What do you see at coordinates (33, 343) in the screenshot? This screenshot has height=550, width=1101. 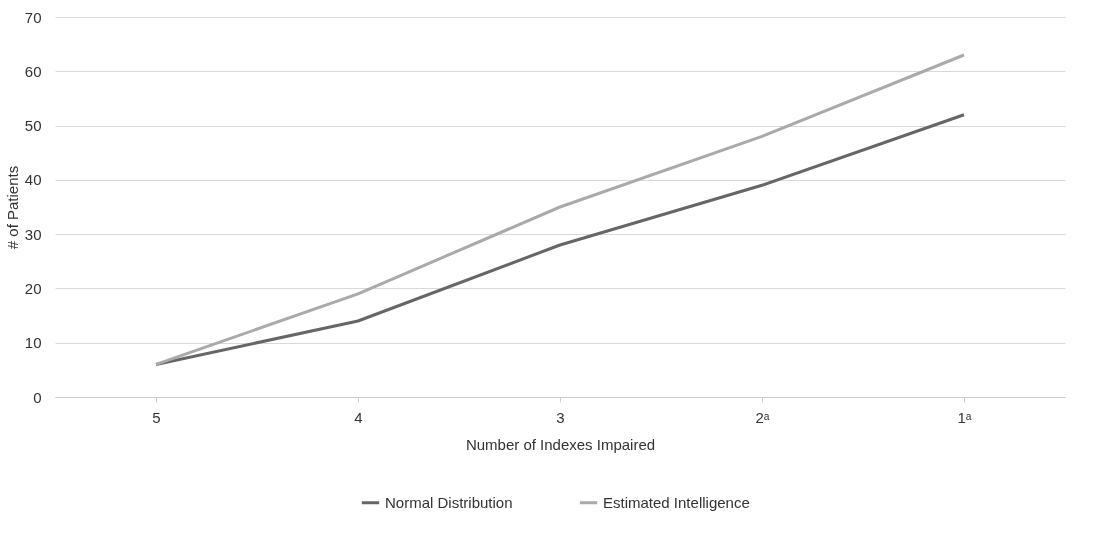 I see `y-tick-label: 10` at bounding box center [33, 343].